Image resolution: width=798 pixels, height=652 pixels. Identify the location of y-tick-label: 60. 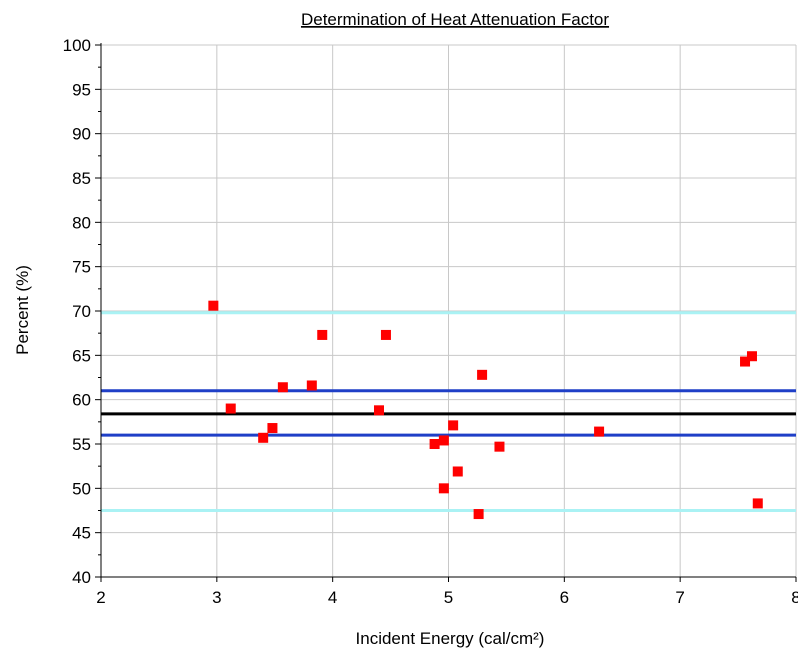
(81, 400).